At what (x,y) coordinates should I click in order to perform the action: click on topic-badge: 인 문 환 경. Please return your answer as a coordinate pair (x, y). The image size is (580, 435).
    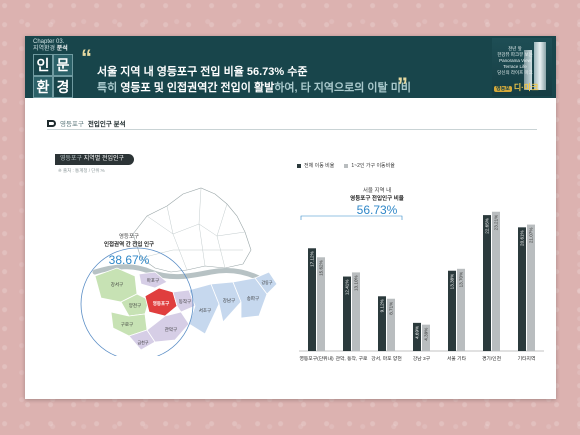
    Looking at the image, I should click on (53, 76).